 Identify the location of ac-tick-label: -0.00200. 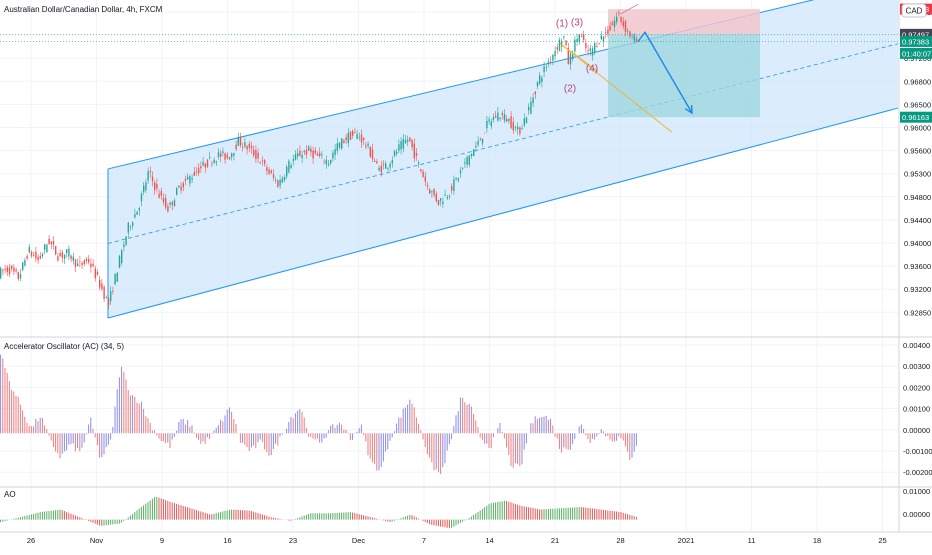
(917, 472).